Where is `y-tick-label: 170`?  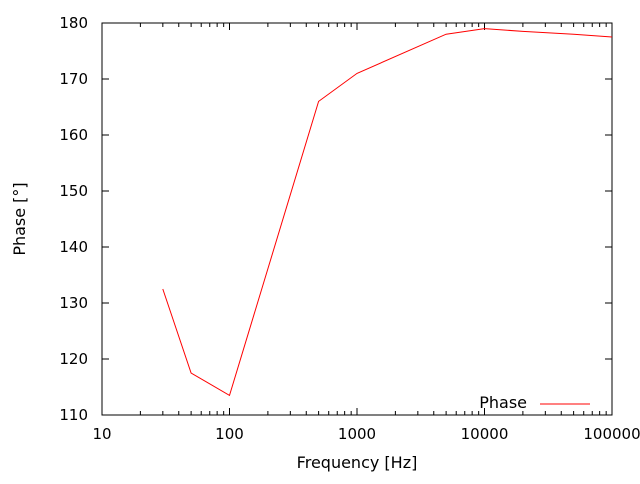
y-tick-label: 170 is located at coordinates (73, 79).